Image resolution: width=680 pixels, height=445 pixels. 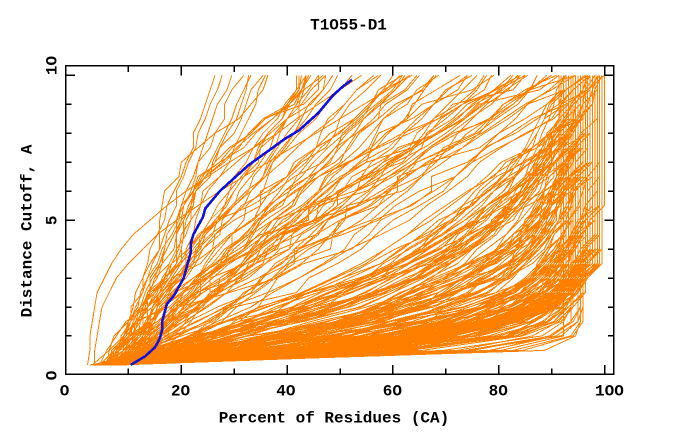 What do you see at coordinates (53, 66) in the screenshot?
I see `svg-text: 1O` at bounding box center [53, 66].